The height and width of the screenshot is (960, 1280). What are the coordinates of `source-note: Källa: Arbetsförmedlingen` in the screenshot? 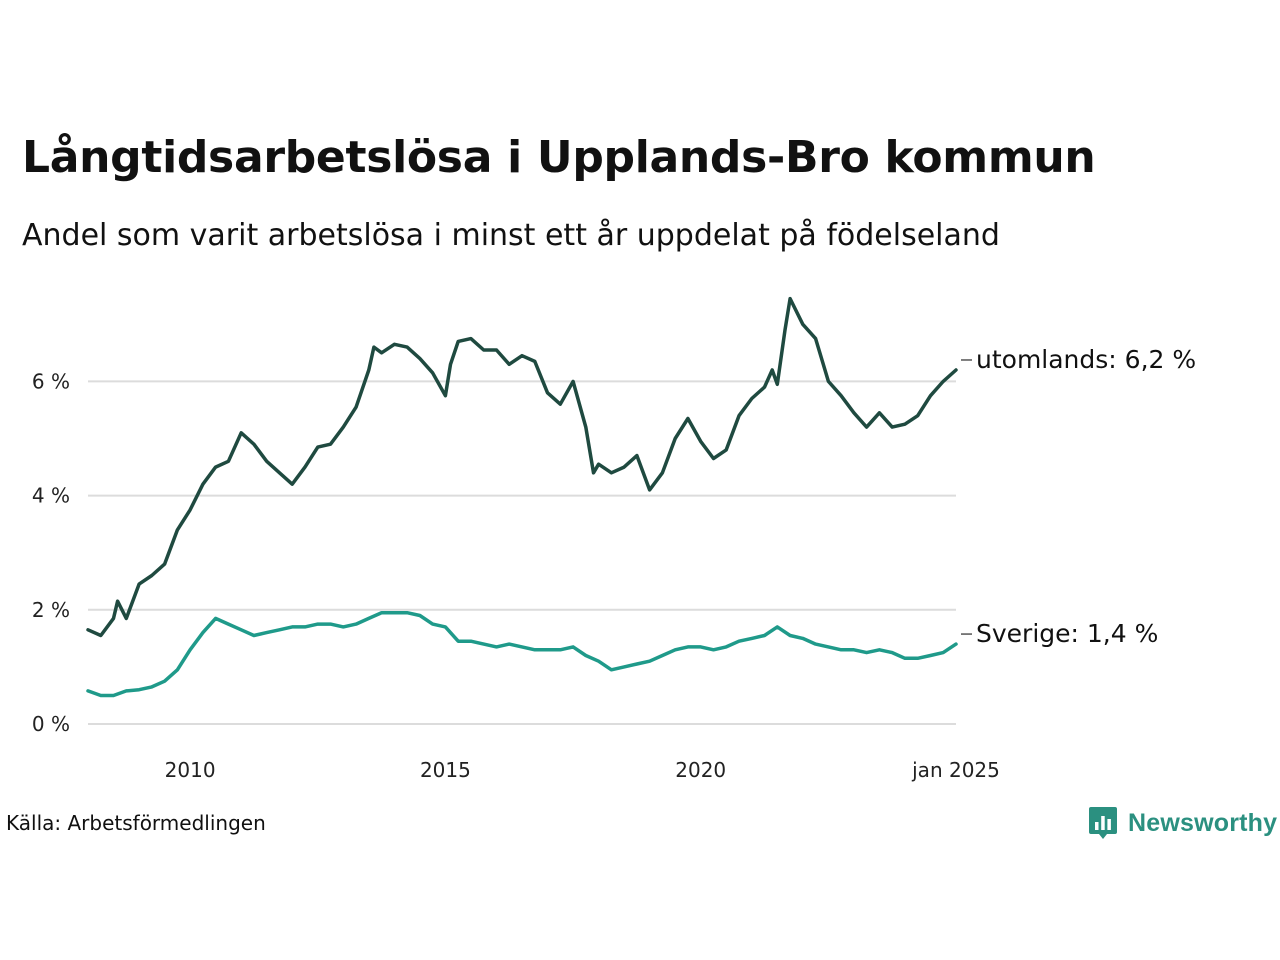 It's located at (136, 823).